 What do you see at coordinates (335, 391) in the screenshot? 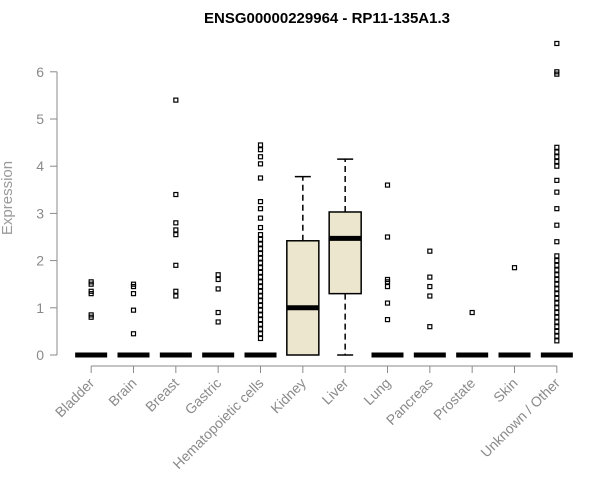
I see `x-tick-label: Liver` at bounding box center [335, 391].